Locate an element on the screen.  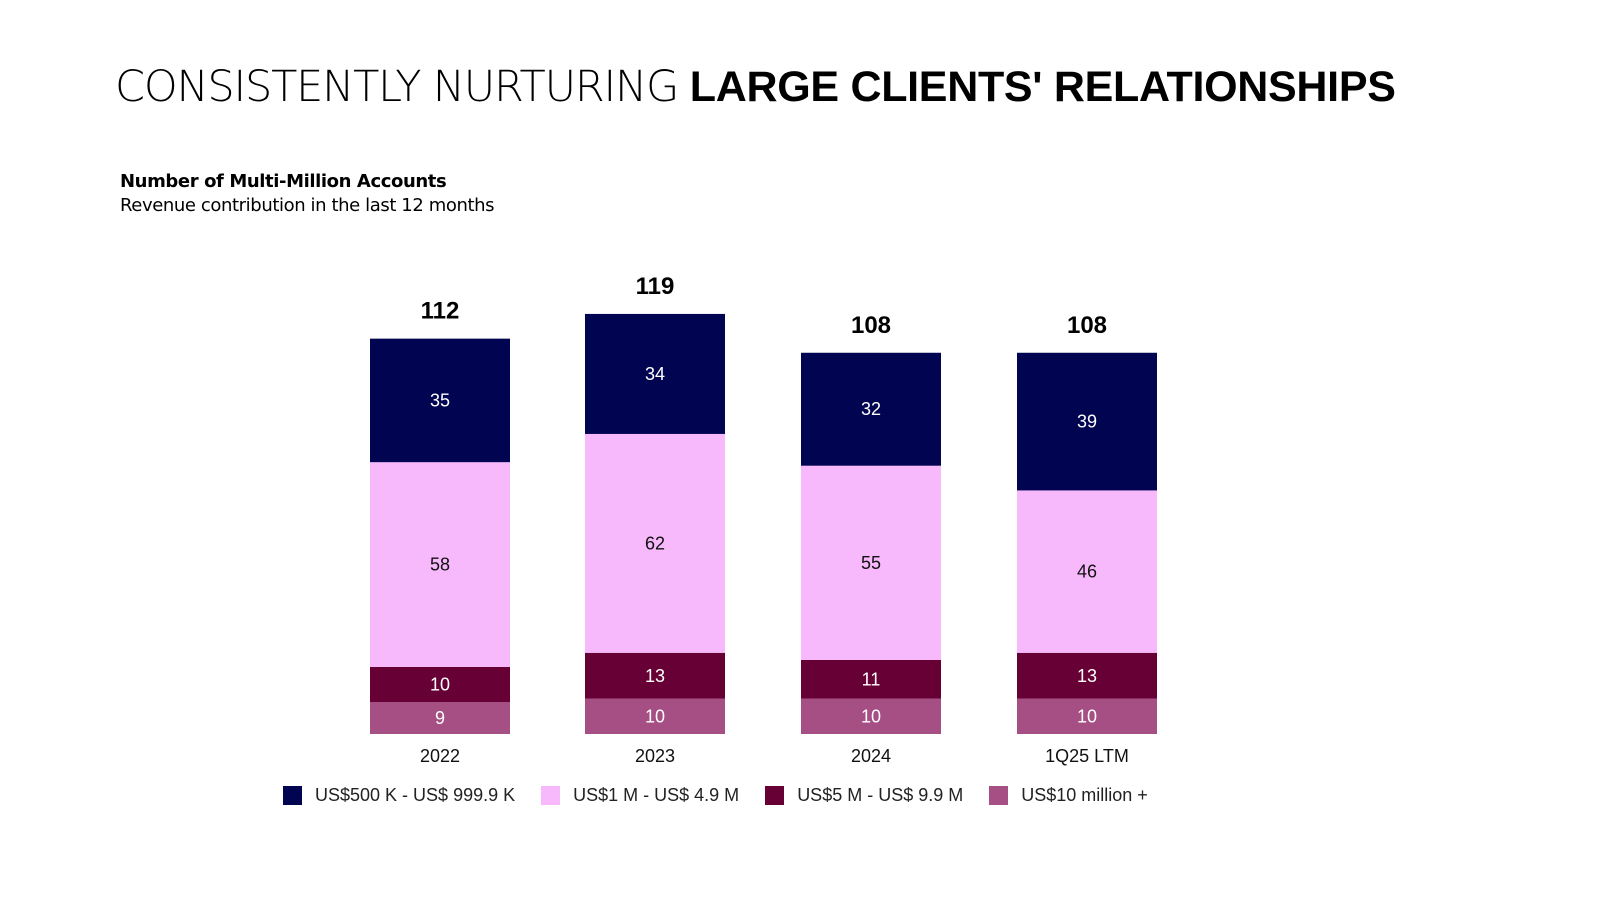
x-tick-label: 1Q25 LTM is located at coordinates (1087, 756).